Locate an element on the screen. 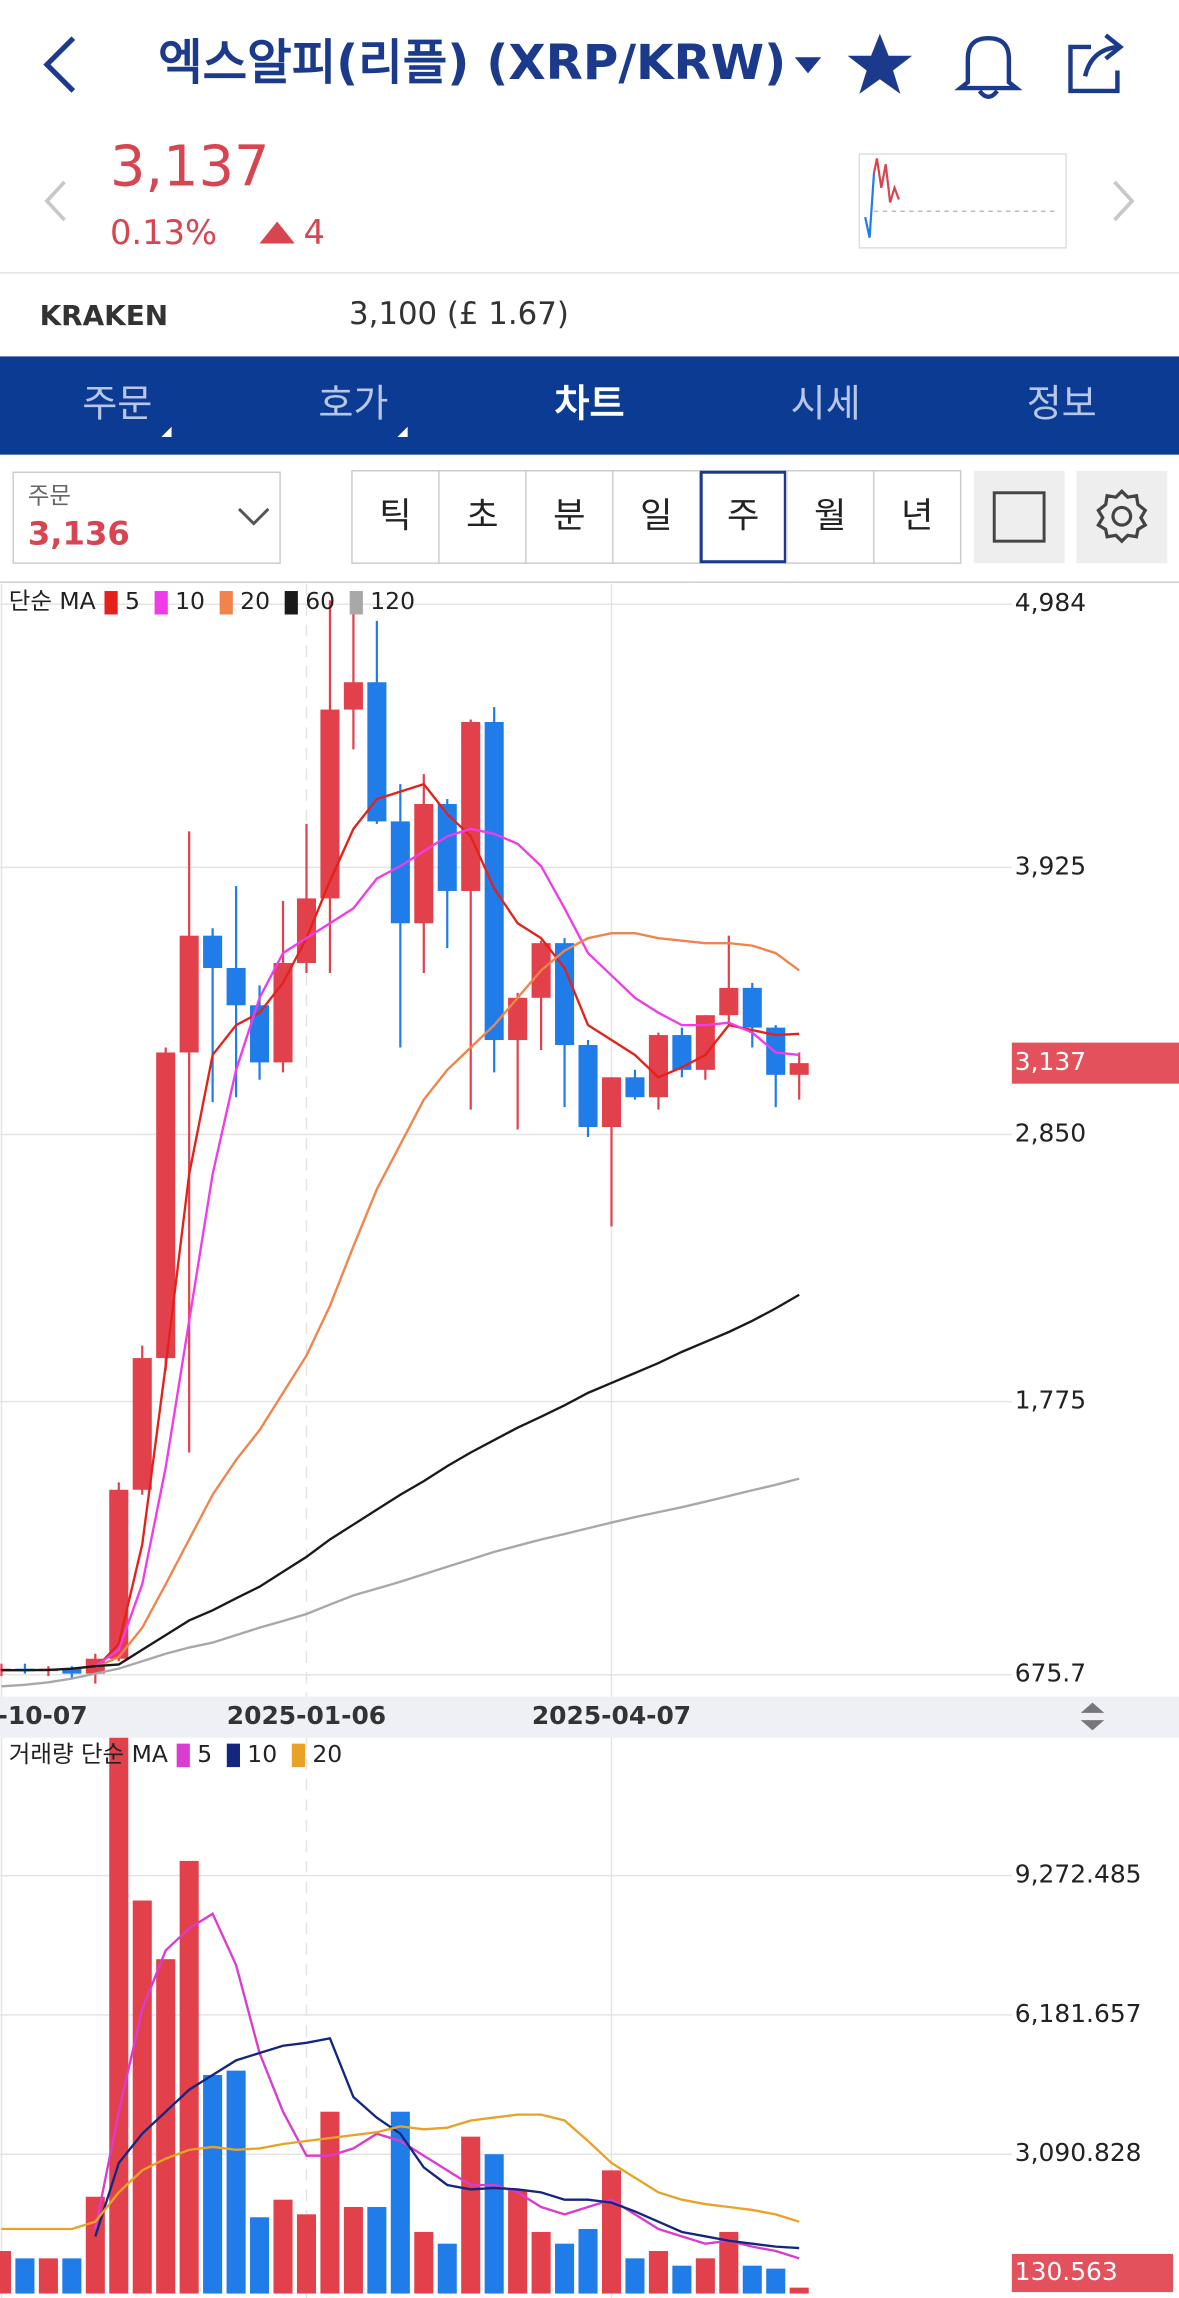 The width and height of the screenshot is (1179, 2298). date-axis-band is located at coordinates (589, 1717).